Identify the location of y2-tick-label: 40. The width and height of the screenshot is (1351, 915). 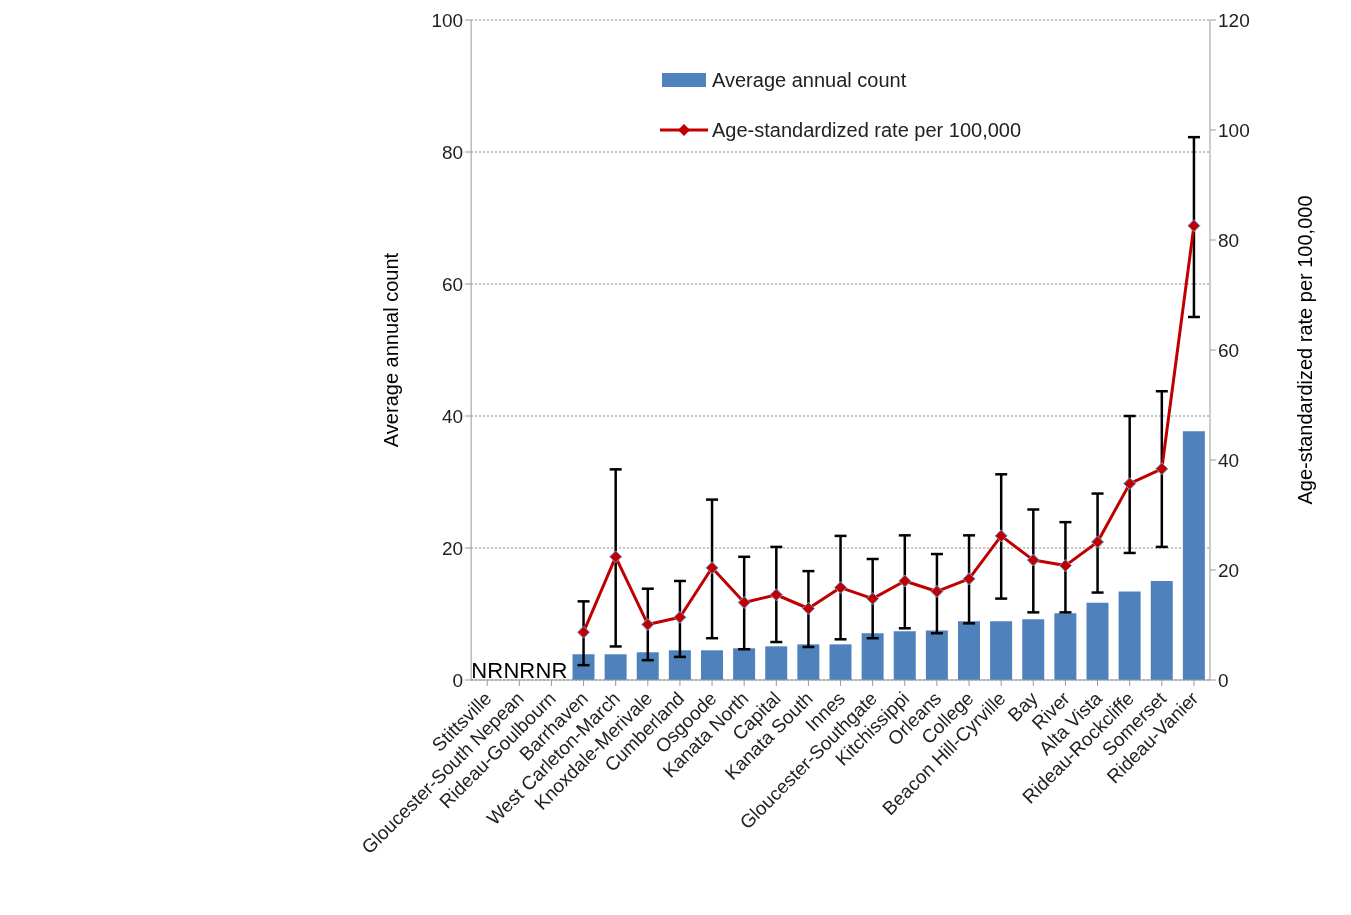
(1229, 460).